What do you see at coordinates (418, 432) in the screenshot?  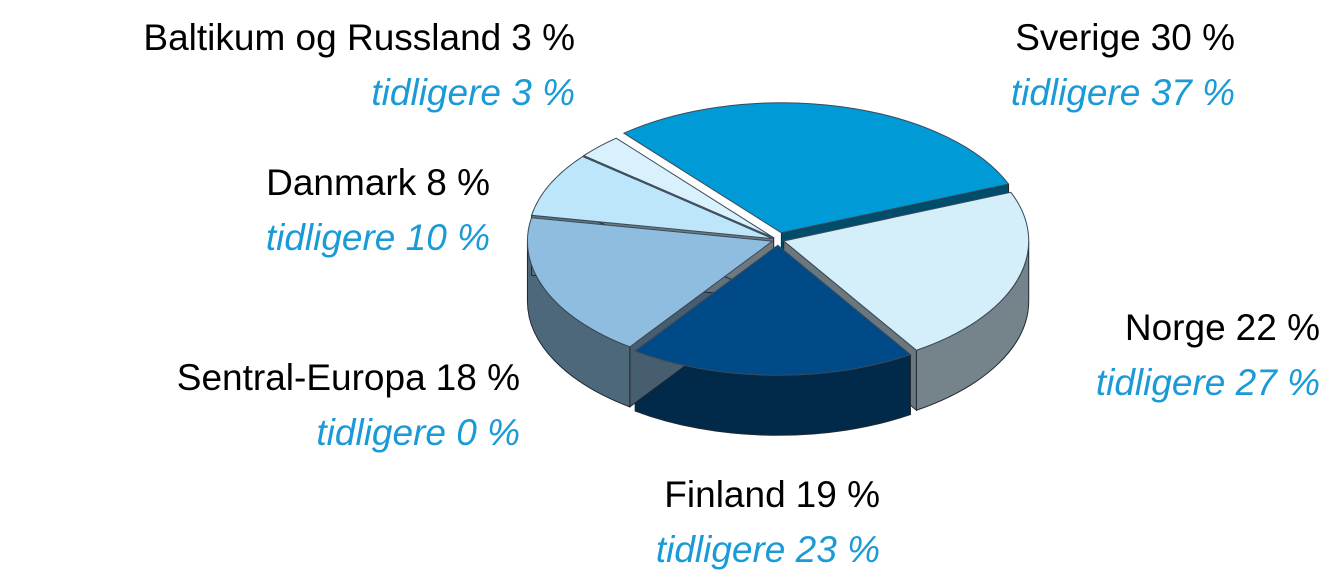 I see `annotation: tidligere 0 %` at bounding box center [418, 432].